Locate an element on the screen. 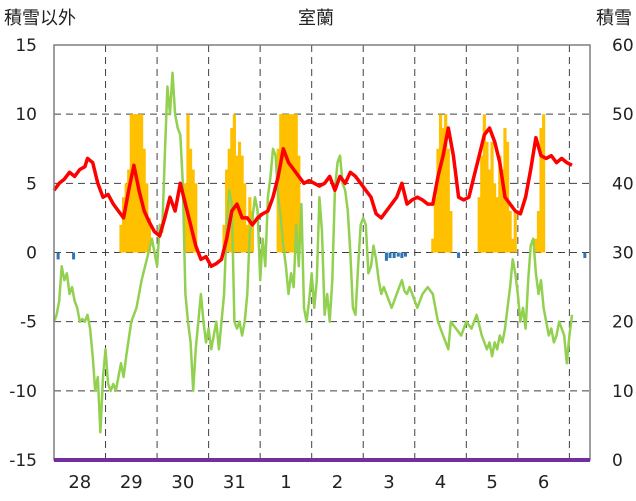  right-tick-label: 20 is located at coordinates (623, 323).